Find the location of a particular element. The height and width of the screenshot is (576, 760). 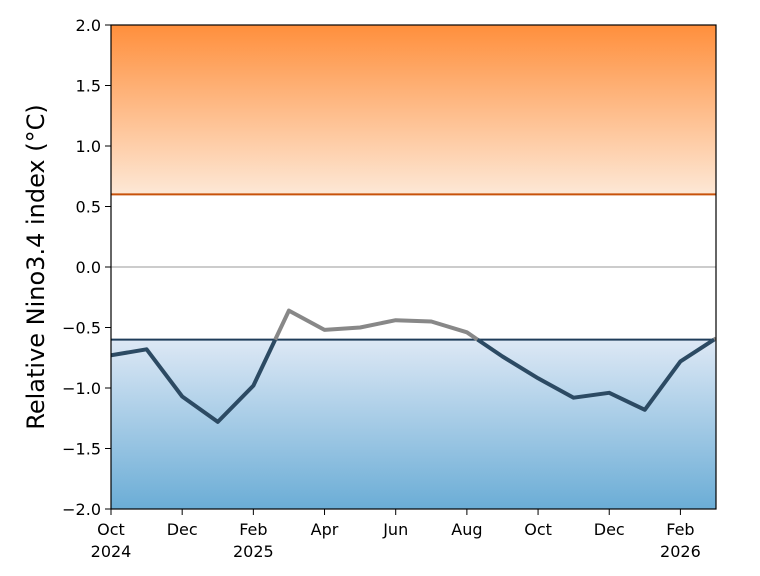

y-tick-label: 0.0 is located at coordinates (88, 267).